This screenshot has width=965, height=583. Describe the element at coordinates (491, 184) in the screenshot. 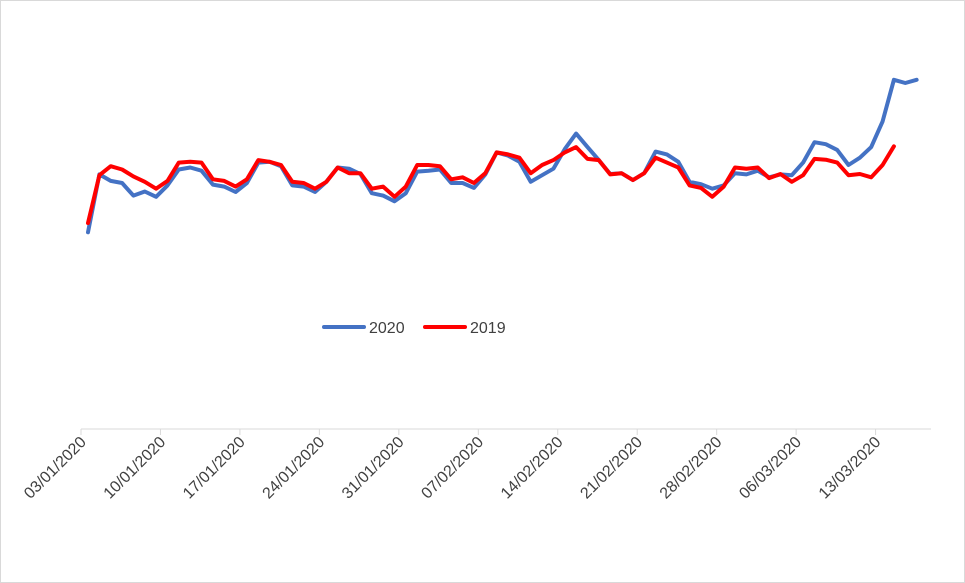

I see `series-line-2019` at that location.